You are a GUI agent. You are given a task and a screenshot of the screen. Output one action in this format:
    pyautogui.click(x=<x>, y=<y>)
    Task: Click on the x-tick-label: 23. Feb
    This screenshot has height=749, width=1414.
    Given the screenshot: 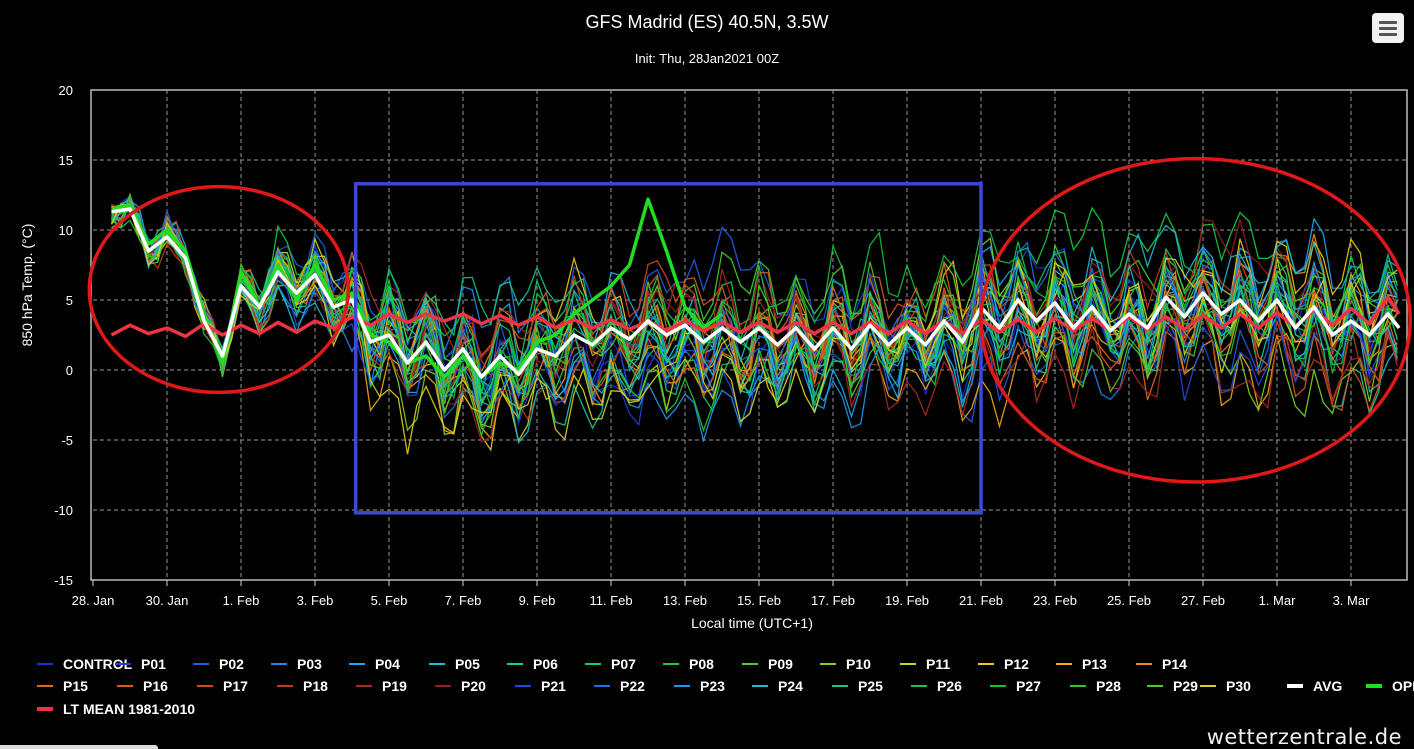 What is the action you would take?
    pyautogui.click(x=1055, y=600)
    